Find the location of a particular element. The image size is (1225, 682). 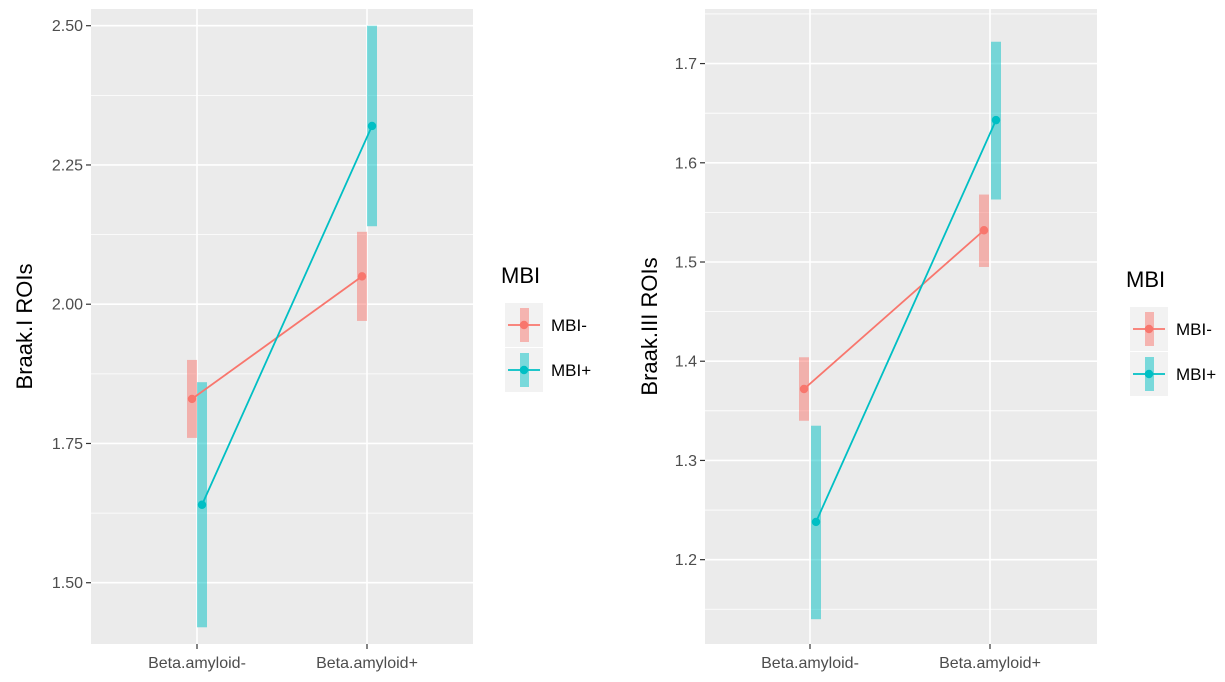

series-line-MBI- is located at coordinates (894, 309).